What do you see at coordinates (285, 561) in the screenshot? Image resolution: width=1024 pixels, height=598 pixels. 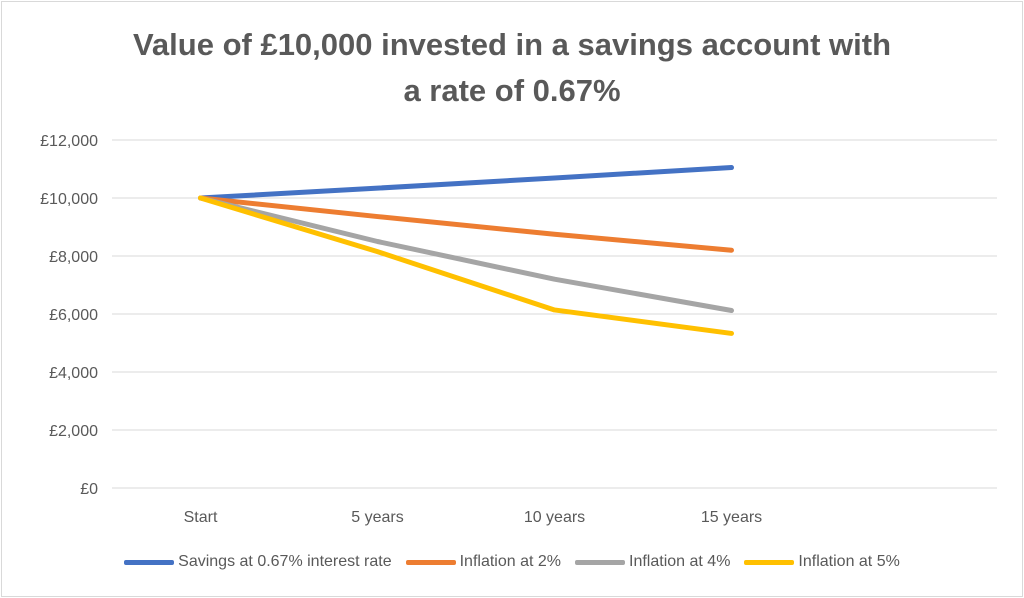 I see `legend-label: Savings at 0.67% interest rate` at bounding box center [285, 561].